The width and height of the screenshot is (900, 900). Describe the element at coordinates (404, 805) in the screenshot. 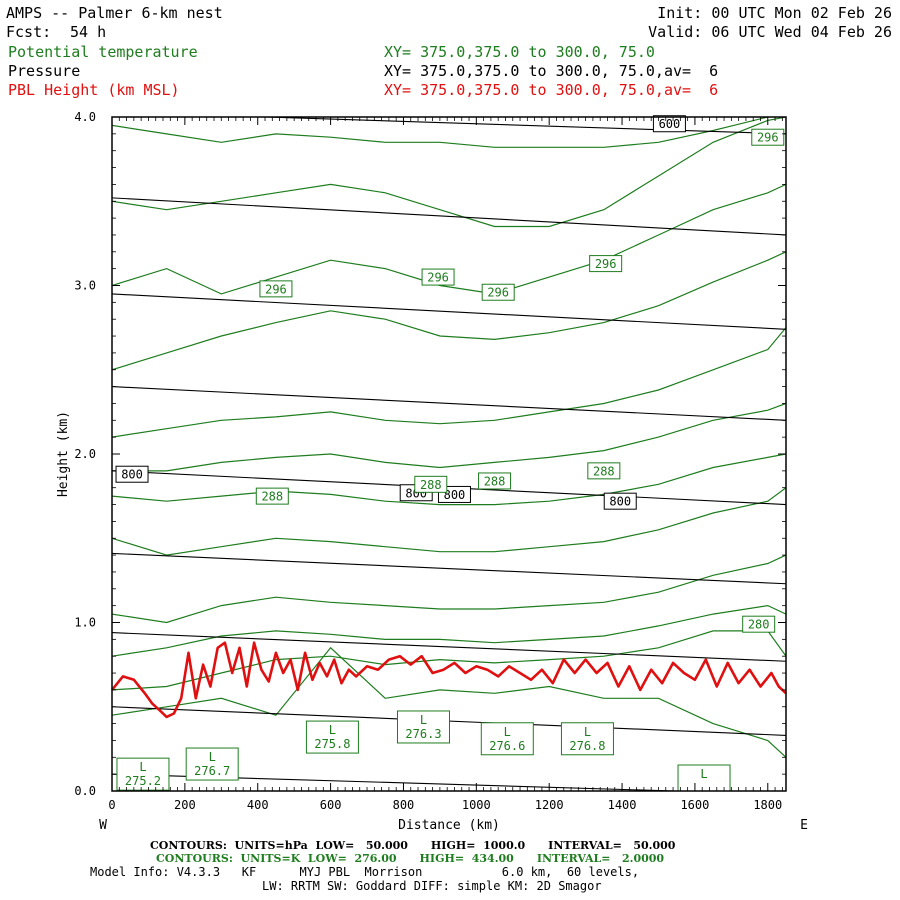

I see `x-tick-label: 800` at that location.